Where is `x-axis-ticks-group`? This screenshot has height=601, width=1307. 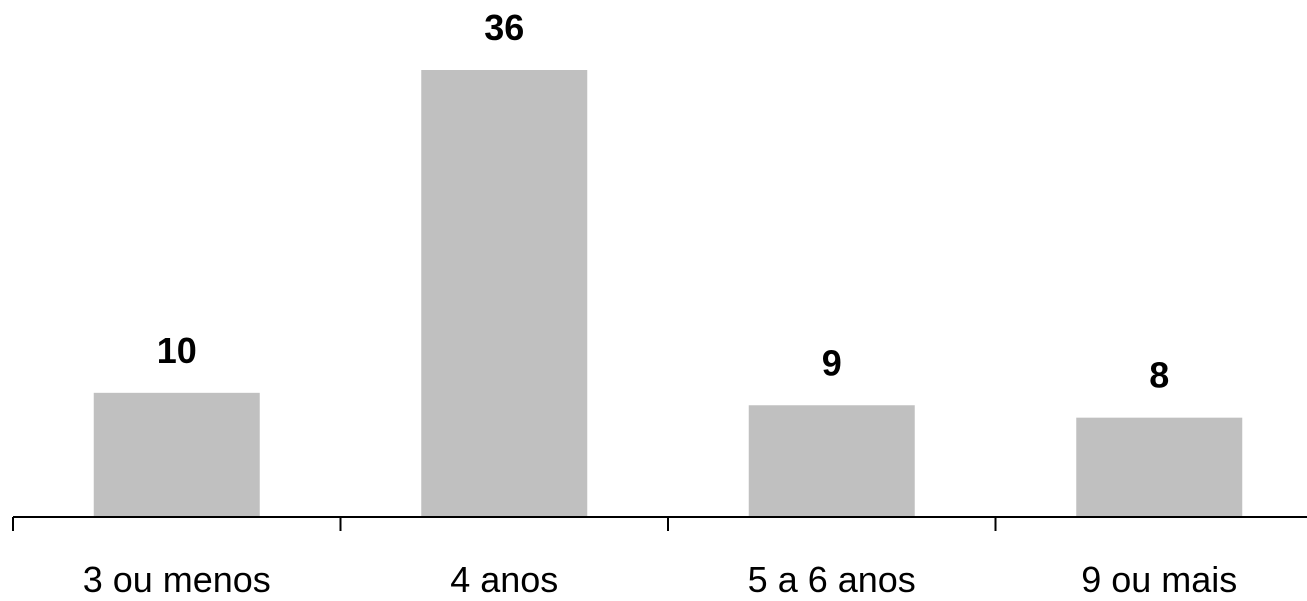 x-axis-ticks-group is located at coordinates (504, 524).